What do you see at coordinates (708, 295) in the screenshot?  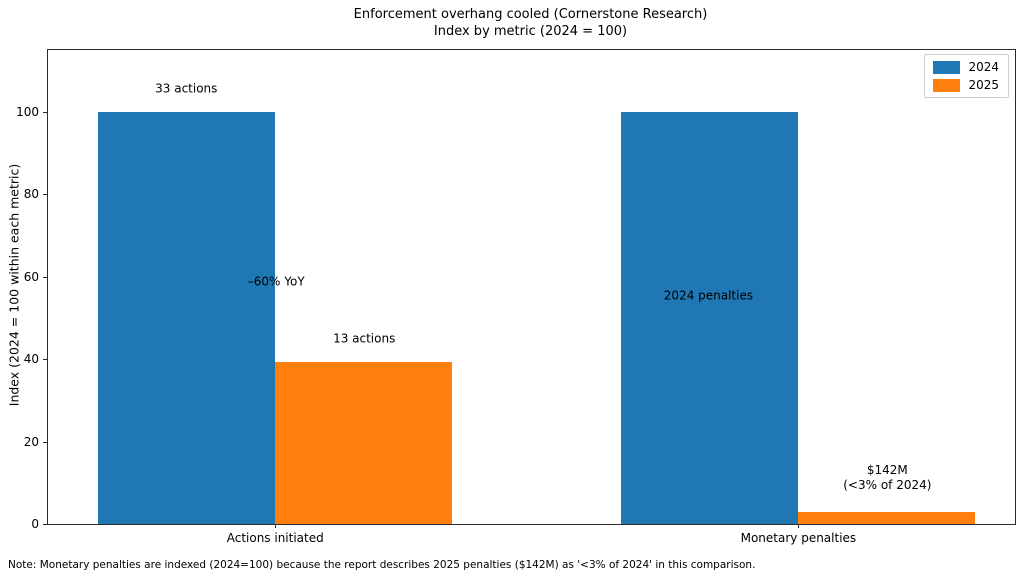 I see `annotation: 2024 penalties` at bounding box center [708, 295].